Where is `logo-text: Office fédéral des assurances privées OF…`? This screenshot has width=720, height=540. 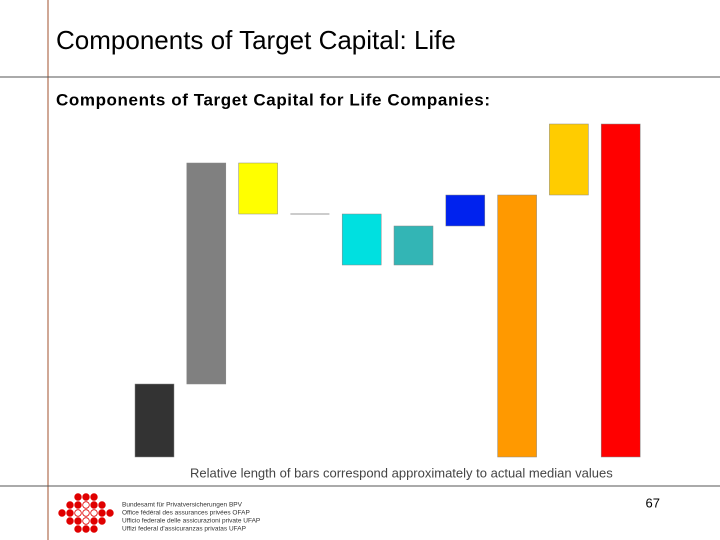
logo-text: Office fédéral des assurances privées OF… is located at coordinates (186, 513).